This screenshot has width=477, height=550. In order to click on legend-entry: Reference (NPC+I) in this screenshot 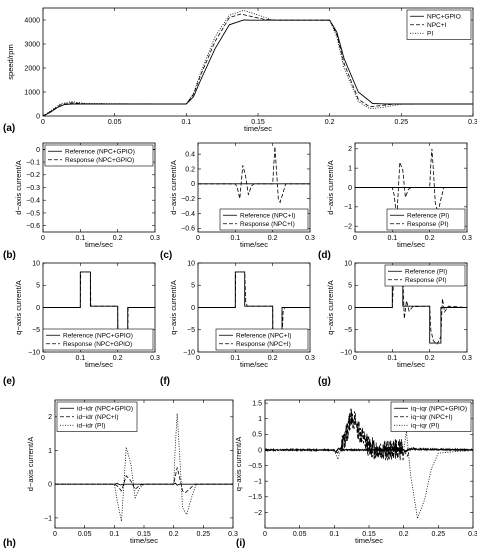, I will do `click(263, 336)`.